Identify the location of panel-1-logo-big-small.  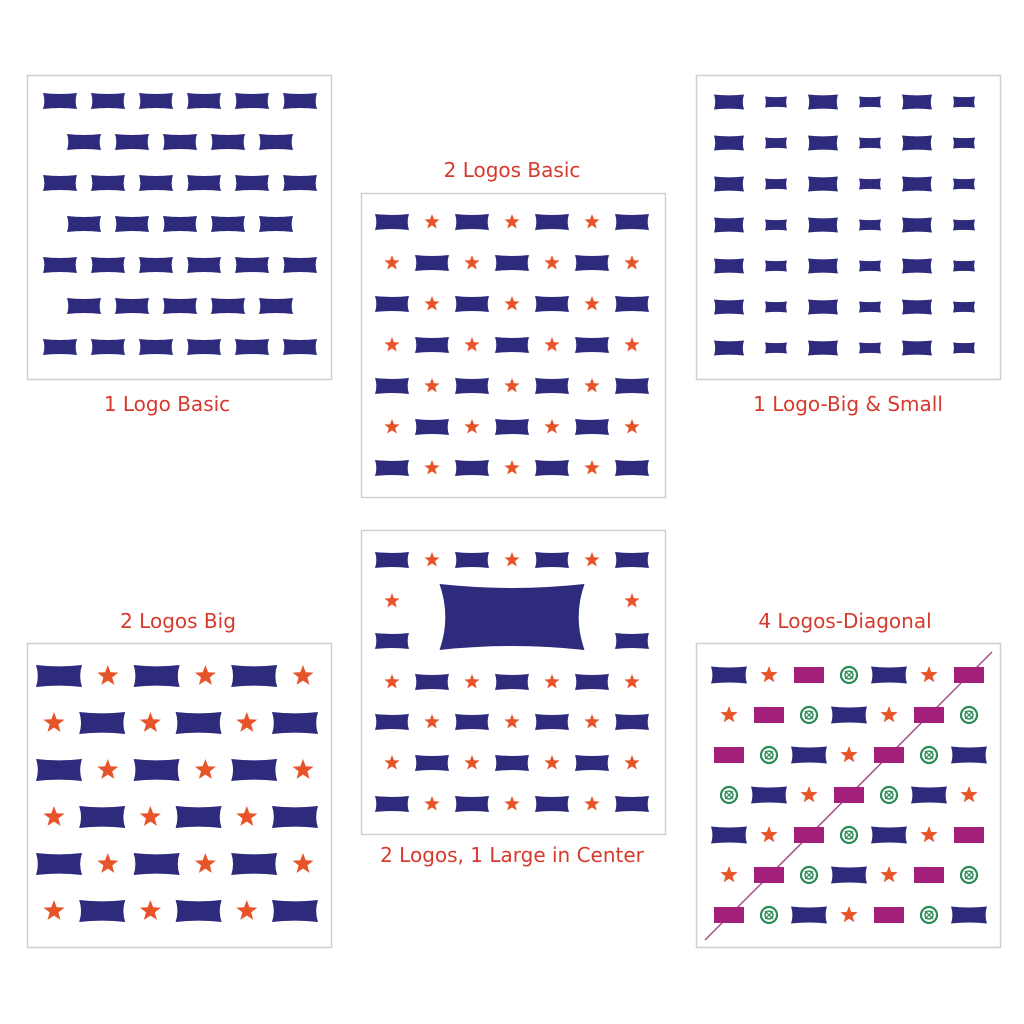
(848, 227).